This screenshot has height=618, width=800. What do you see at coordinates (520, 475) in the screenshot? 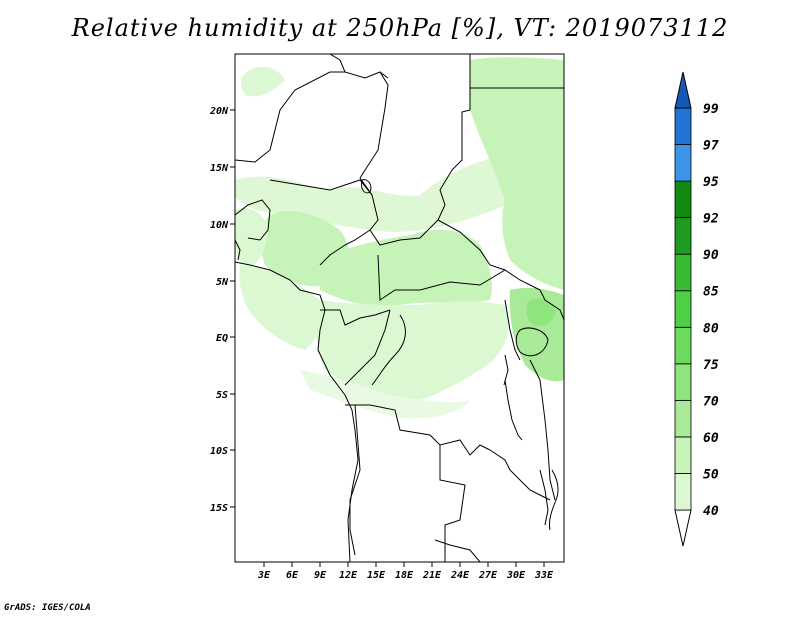
I see `zambia-border-east` at bounding box center [520, 475].